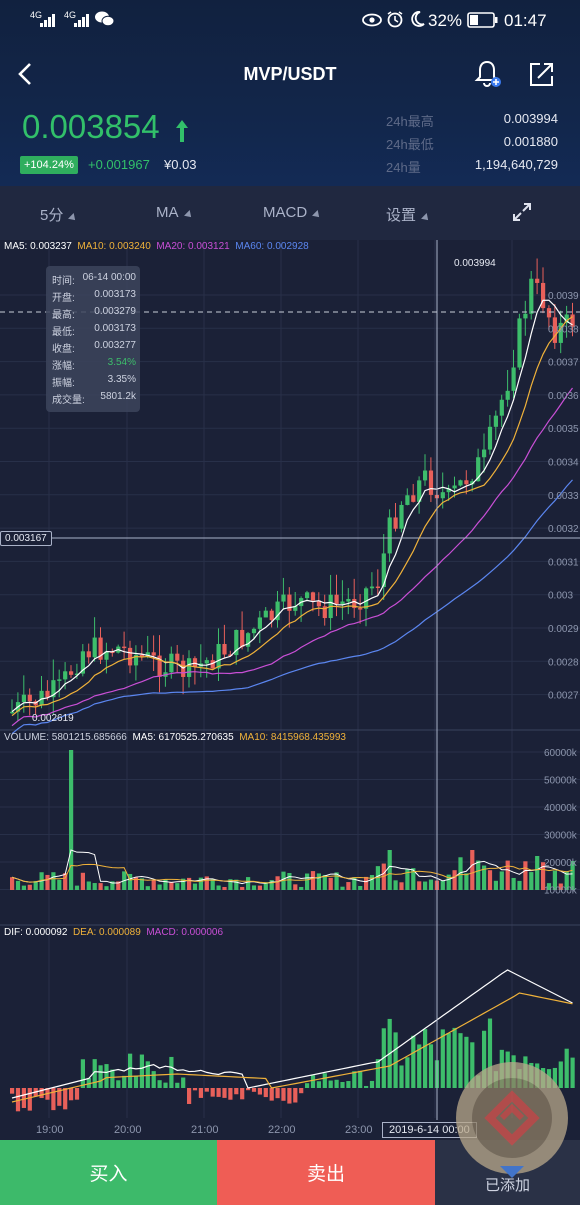  What do you see at coordinates (205, 1130) in the screenshot?
I see `time-tick: 21:00` at bounding box center [205, 1130].